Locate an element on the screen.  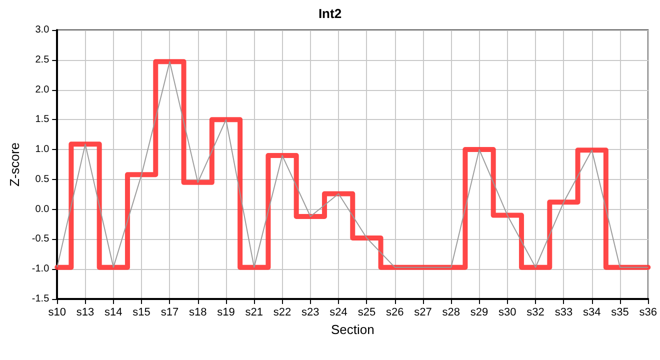
chart-title: Int2 is located at coordinates (330, 13).